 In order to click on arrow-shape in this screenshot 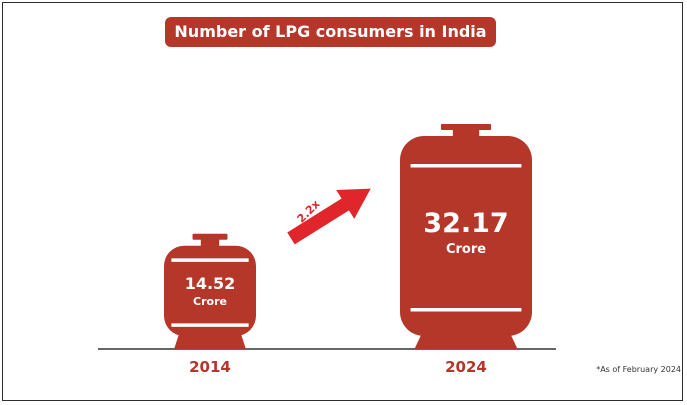, I will do `click(329, 216)`.